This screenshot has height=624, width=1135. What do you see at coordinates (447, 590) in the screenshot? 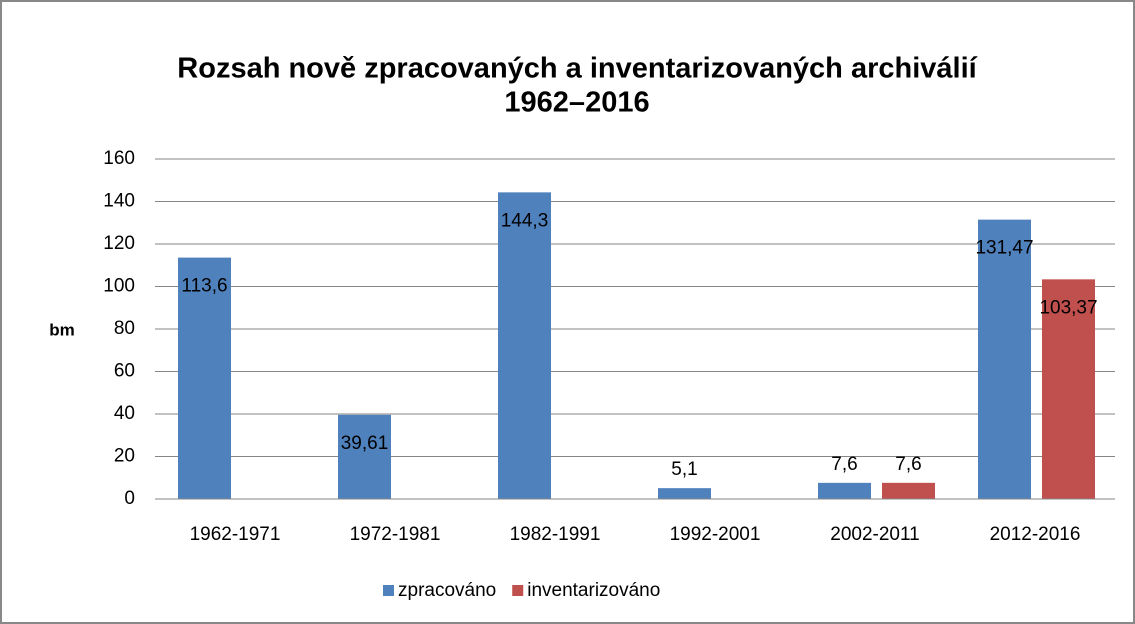
I see `legend-label: zpracováno` at bounding box center [447, 590].